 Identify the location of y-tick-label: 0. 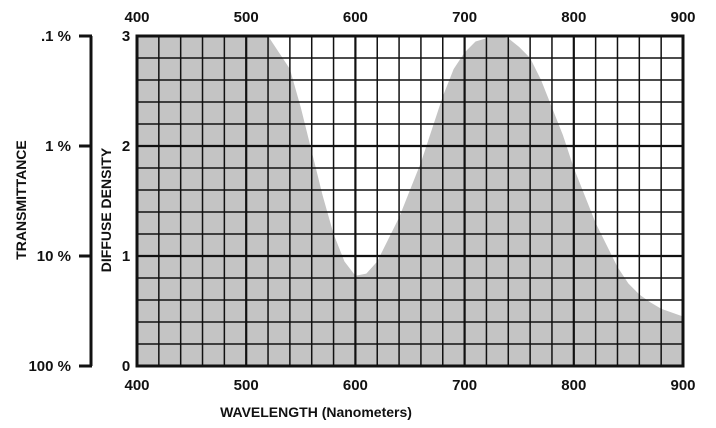
(126, 366).